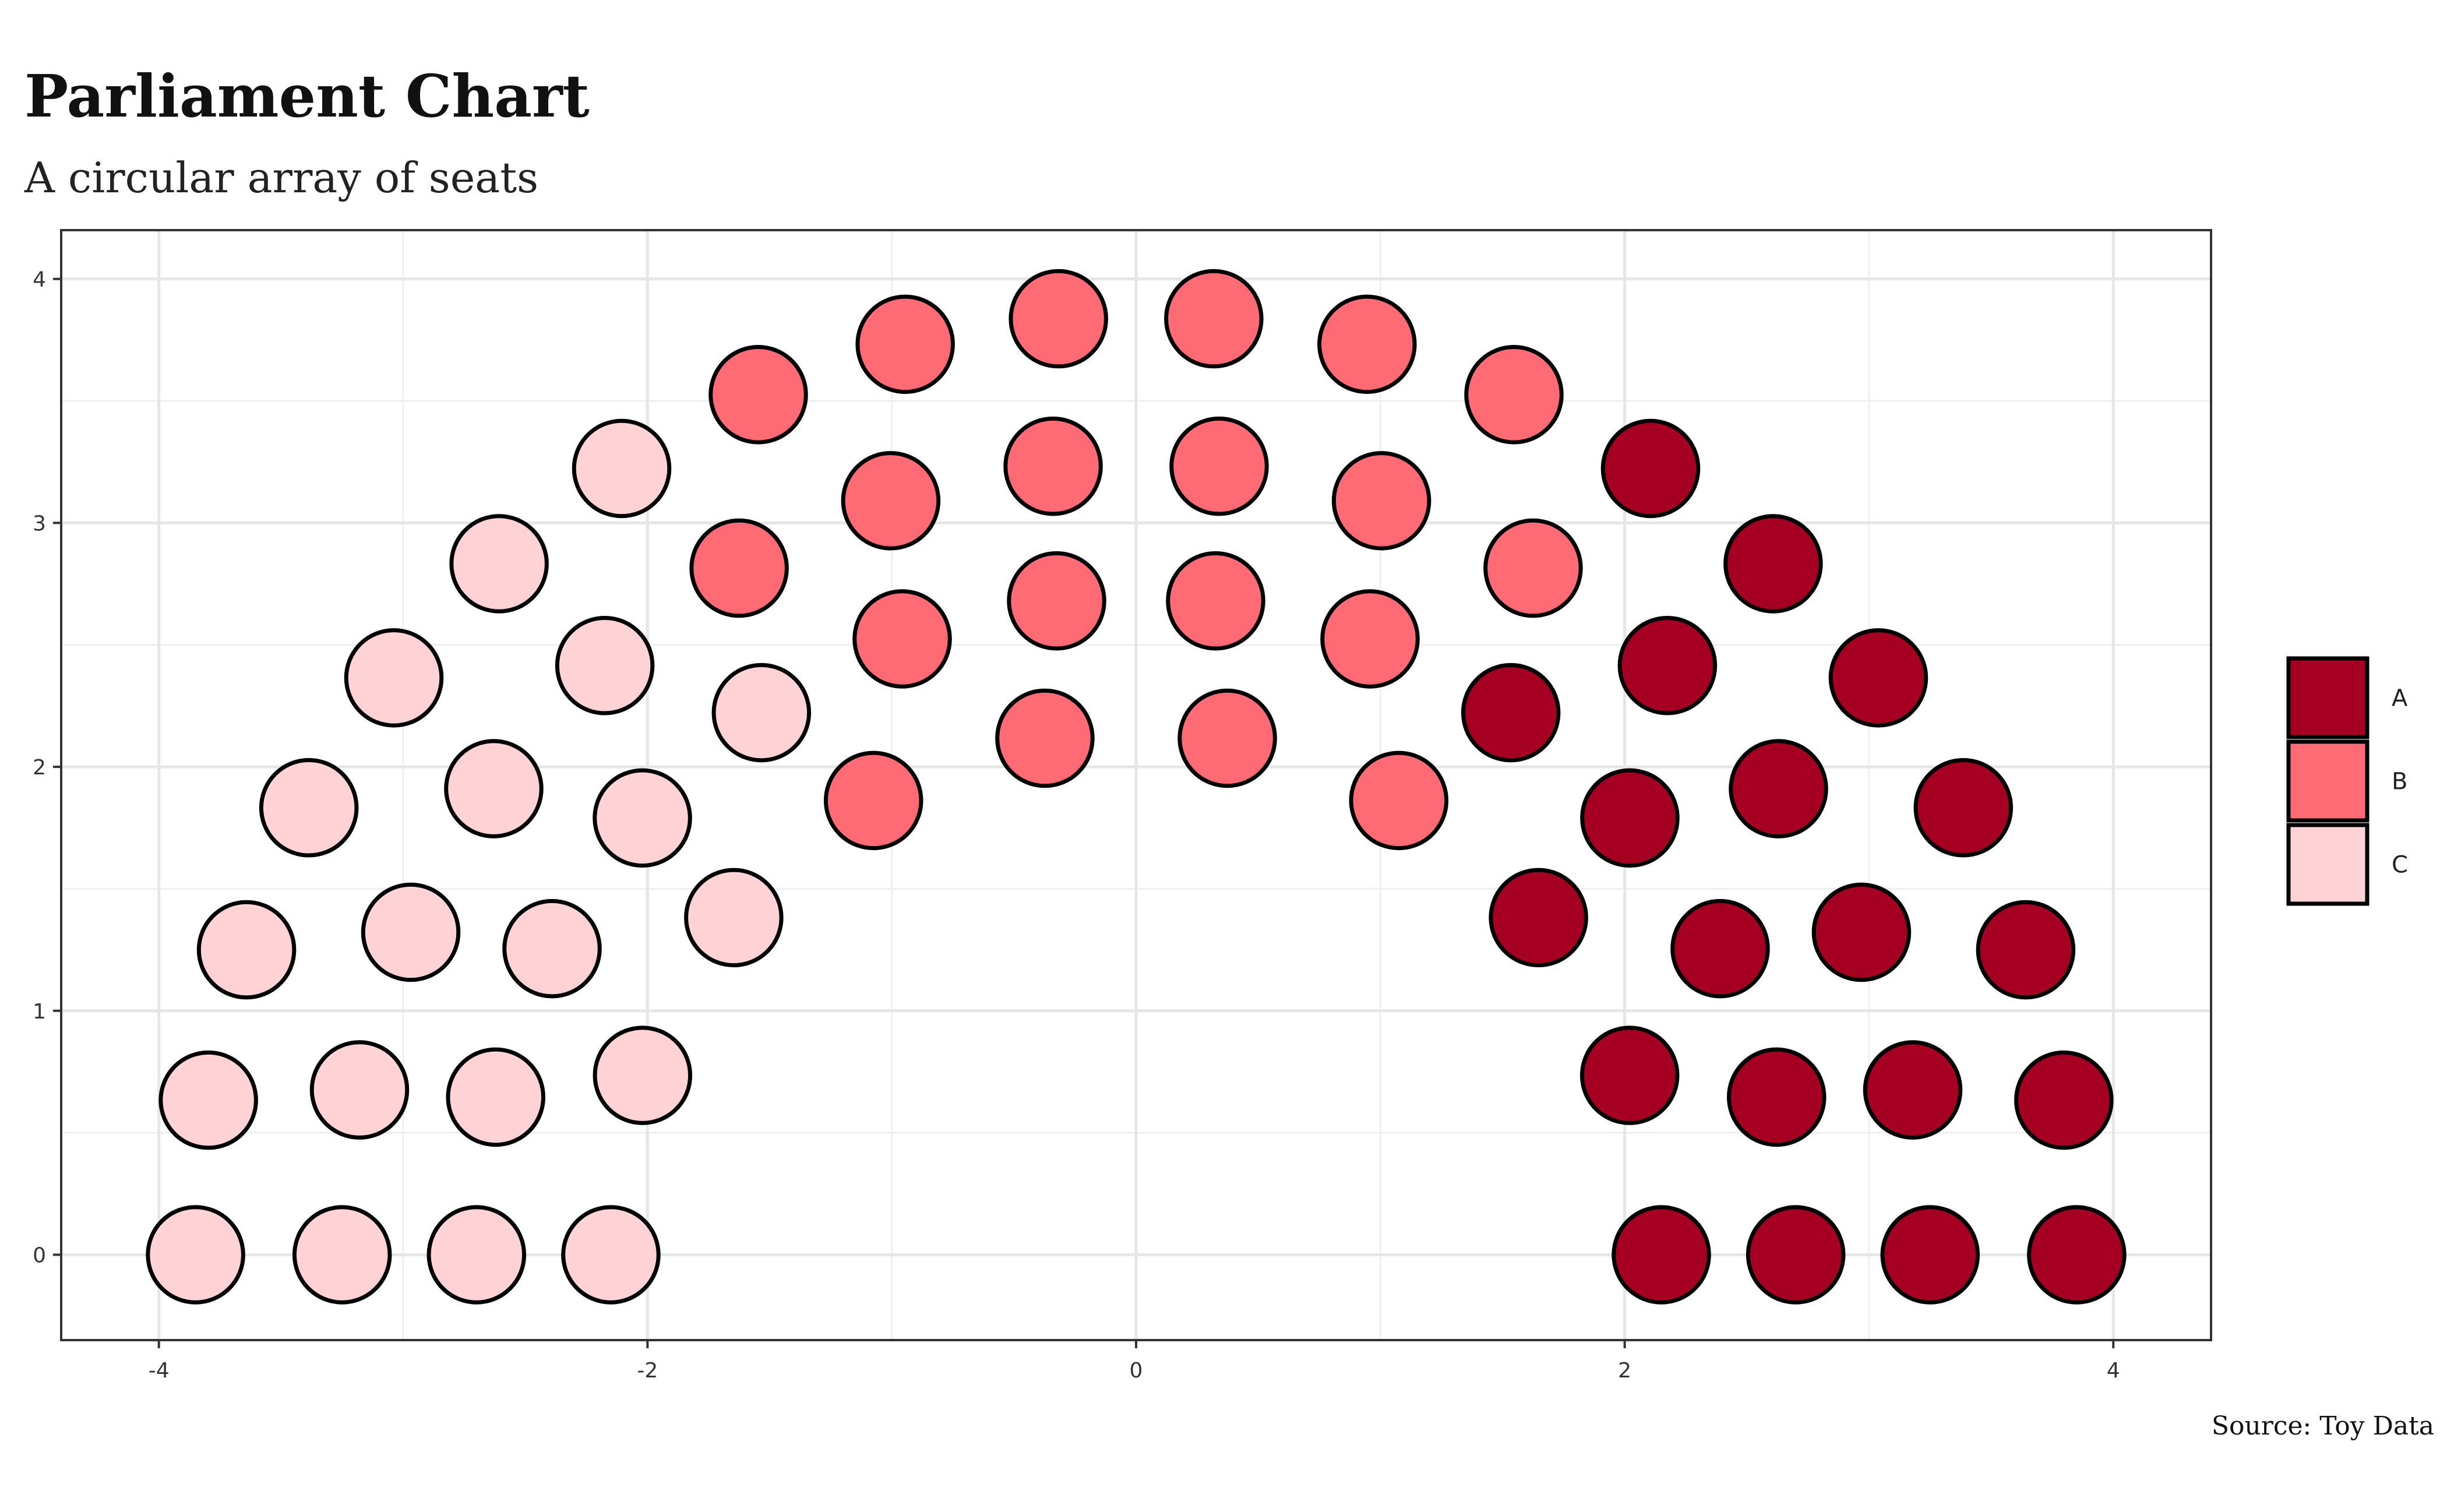 The image size is (2447, 1512). I want to click on legend-label-c: C, so click(2400, 865).